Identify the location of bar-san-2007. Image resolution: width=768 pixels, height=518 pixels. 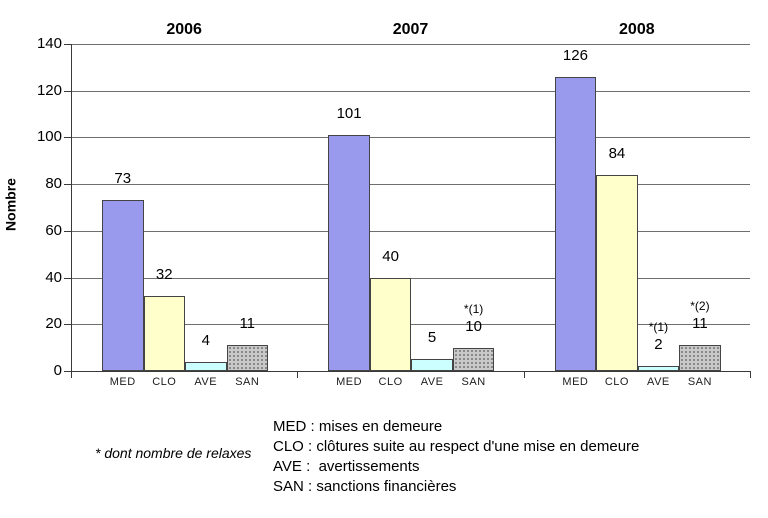
(473, 359).